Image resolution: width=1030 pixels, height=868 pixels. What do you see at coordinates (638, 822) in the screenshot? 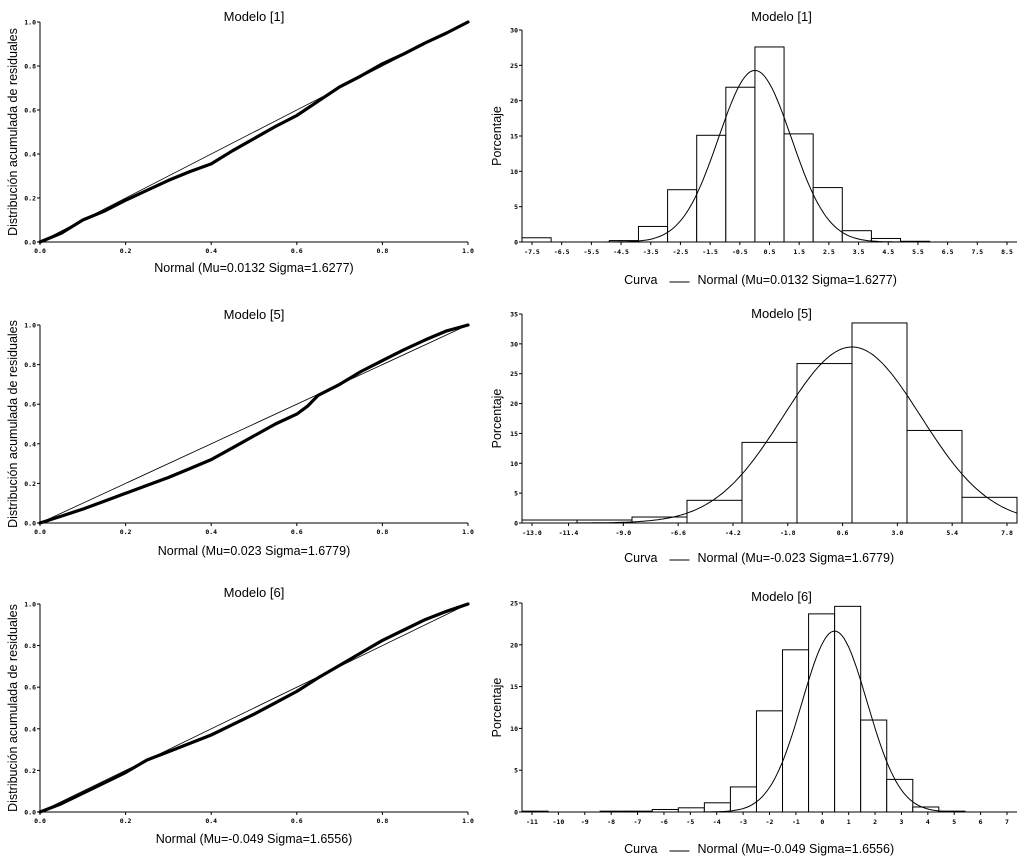
I see `histogram-xtick-label: -7` at bounding box center [638, 822].